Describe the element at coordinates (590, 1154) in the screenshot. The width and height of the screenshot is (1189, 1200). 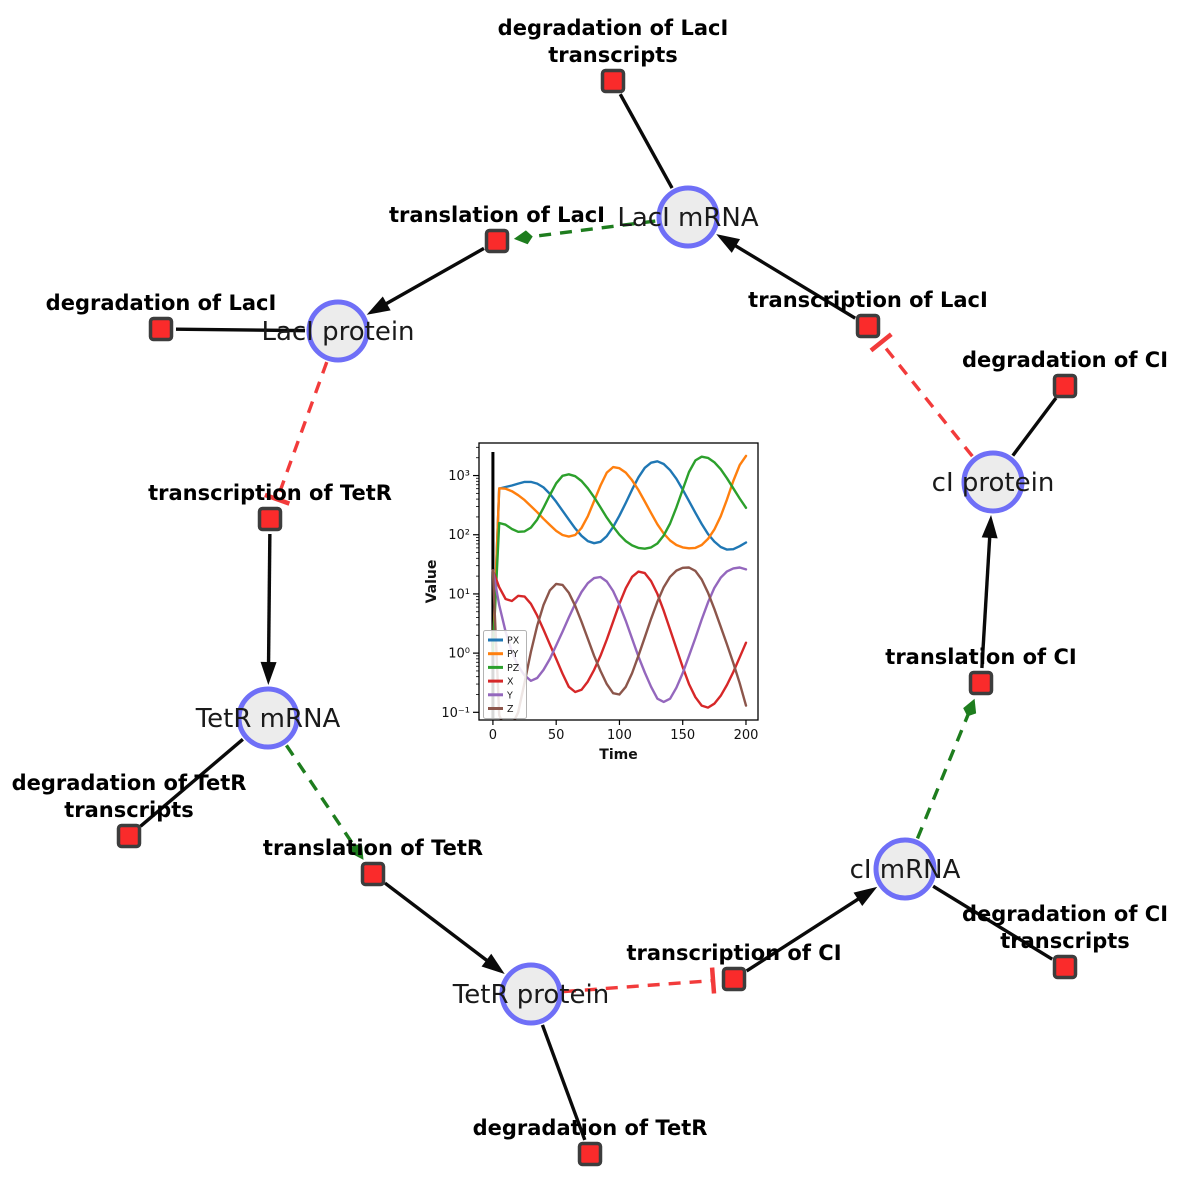
I see `reaction-node-deg-tetr` at that location.